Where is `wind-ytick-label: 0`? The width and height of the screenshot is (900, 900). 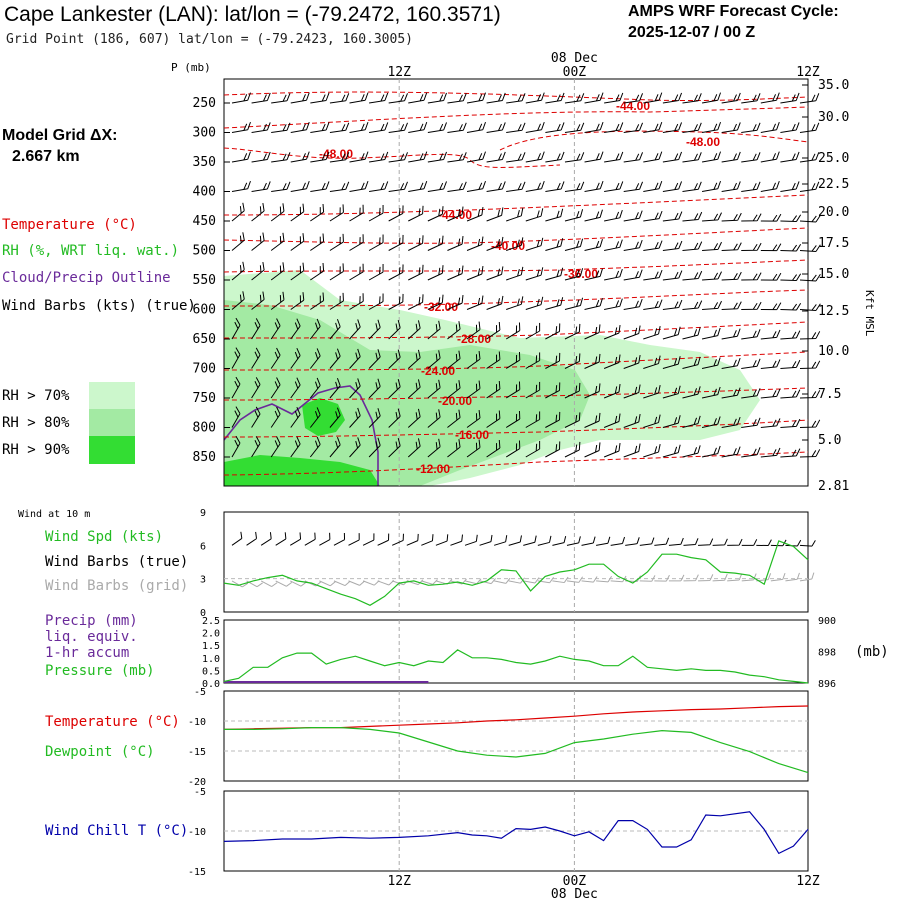
wind-ytick-label: 0 is located at coordinates (203, 613).